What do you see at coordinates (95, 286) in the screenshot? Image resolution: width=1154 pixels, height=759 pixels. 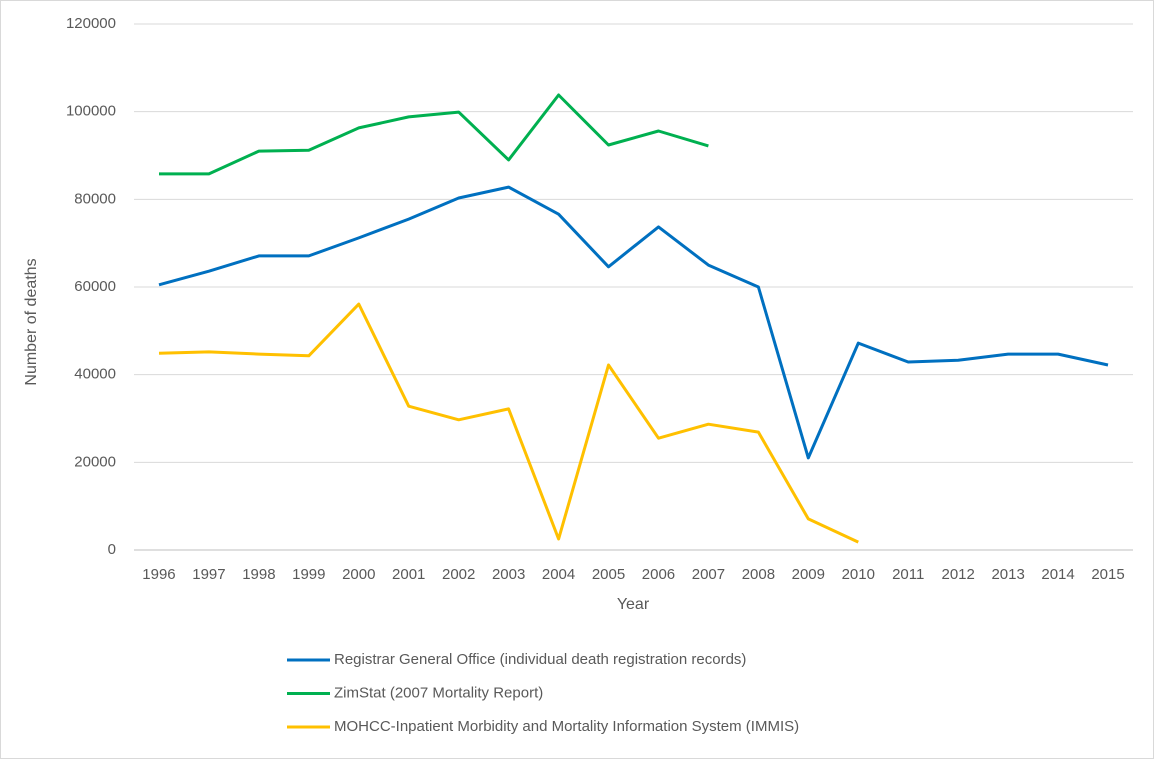 I see `y-tick-label: 60000` at bounding box center [95, 286].